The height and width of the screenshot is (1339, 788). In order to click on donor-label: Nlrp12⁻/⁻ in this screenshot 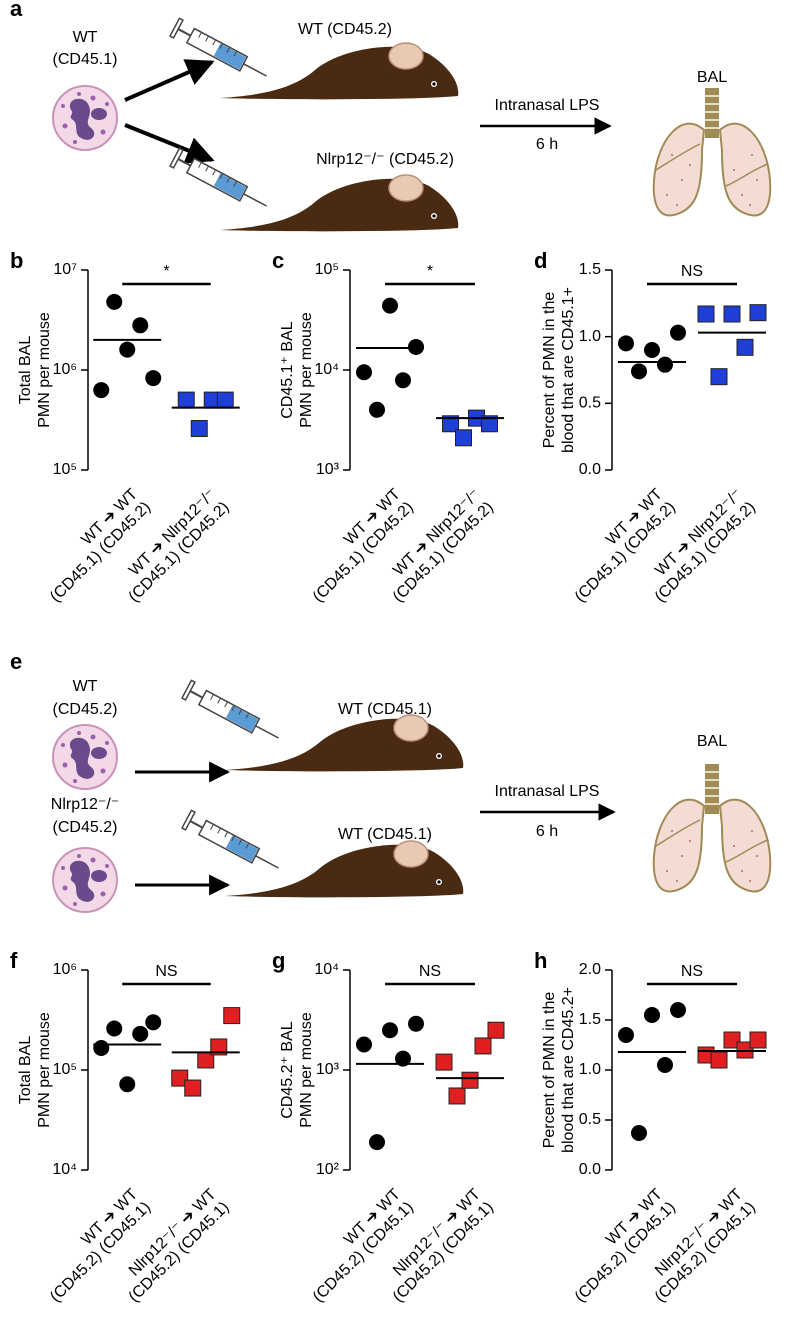, I will do `click(85, 804)`.